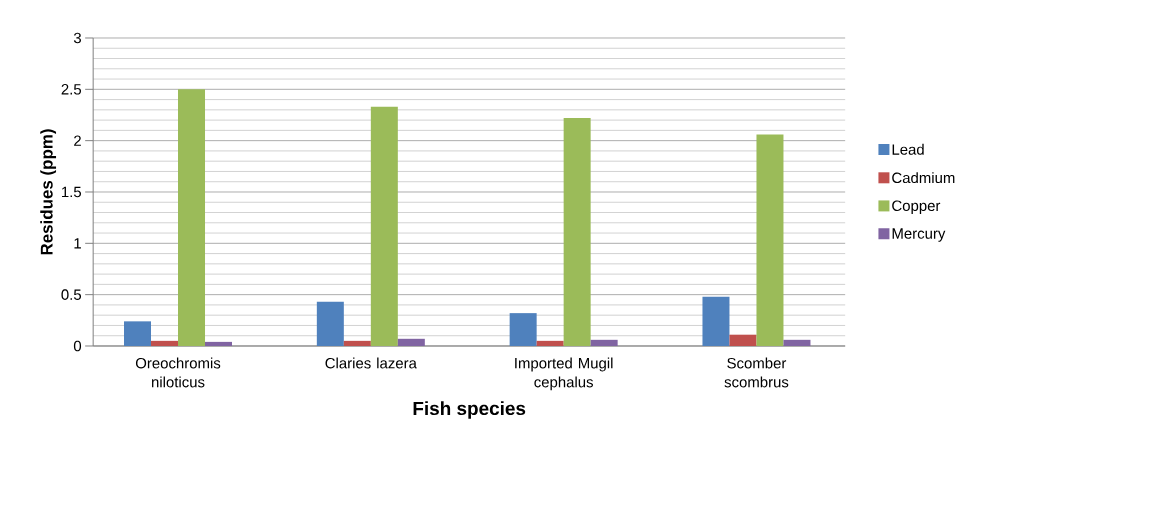 Image resolution: width=1149 pixels, height=512 pixels. Describe the element at coordinates (77, 346) in the screenshot. I see `y-tick-label: 0` at that location.